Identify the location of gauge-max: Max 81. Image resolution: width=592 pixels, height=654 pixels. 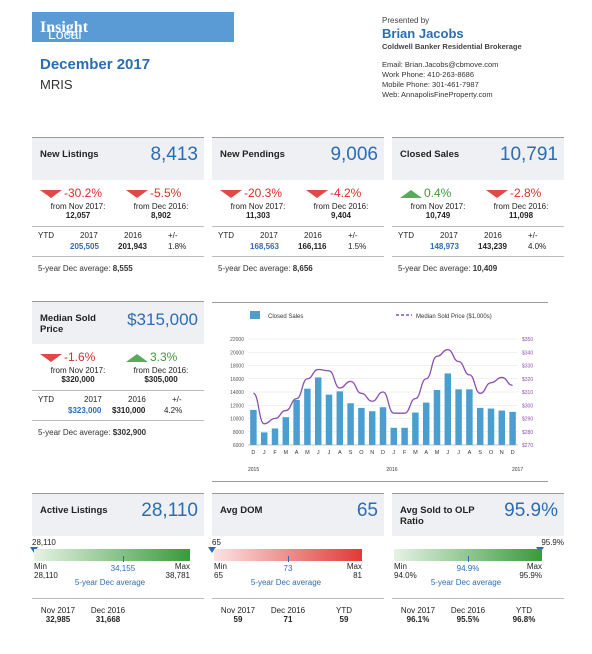
(354, 571).